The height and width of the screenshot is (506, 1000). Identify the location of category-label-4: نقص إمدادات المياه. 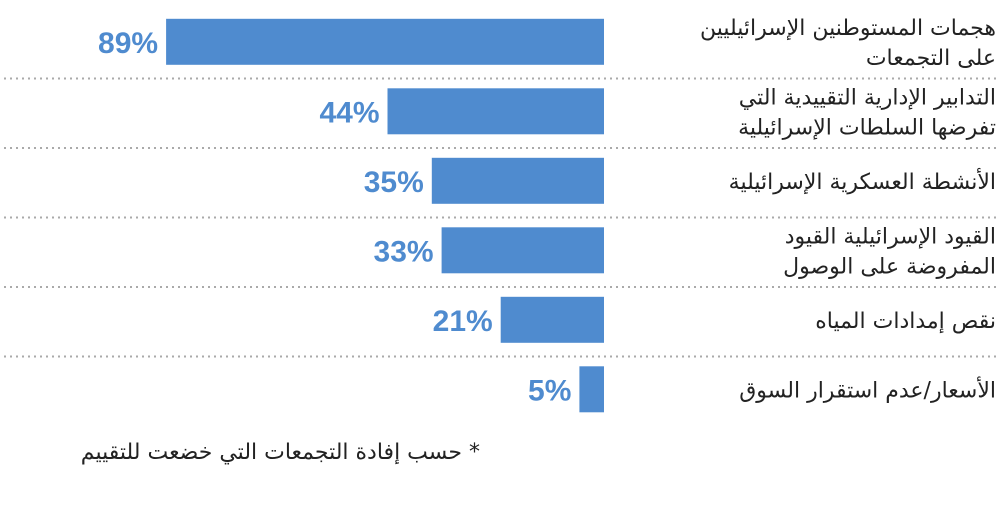
(905, 321).